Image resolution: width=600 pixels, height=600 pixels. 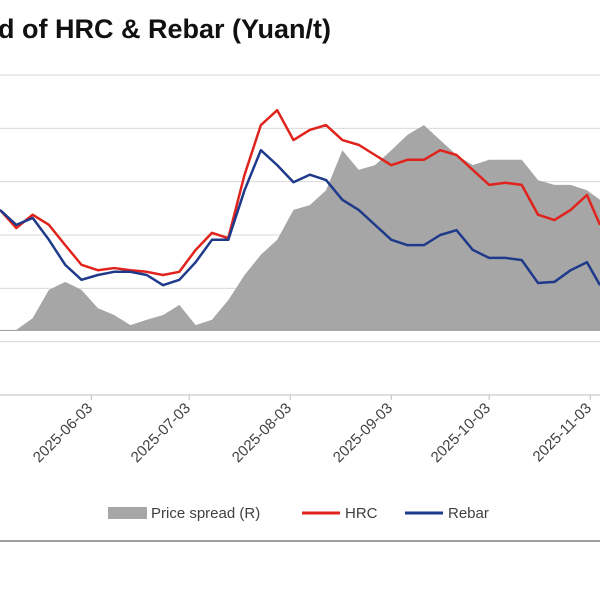 What do you see at coordinates (361, 513) in the screenshot?
I see `legend-label: HRC` at bounding box center [361, 513].